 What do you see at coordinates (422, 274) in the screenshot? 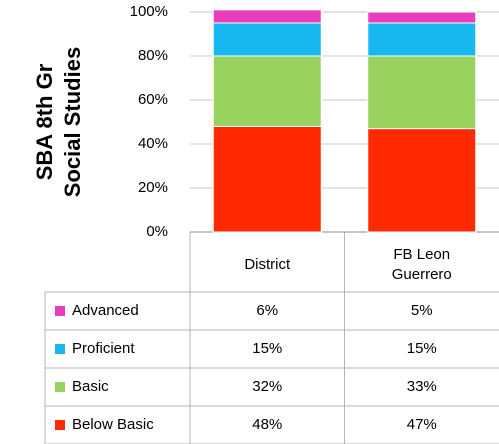
I see `x-tick-line: Guerrero` at bounding box center [422, 274].